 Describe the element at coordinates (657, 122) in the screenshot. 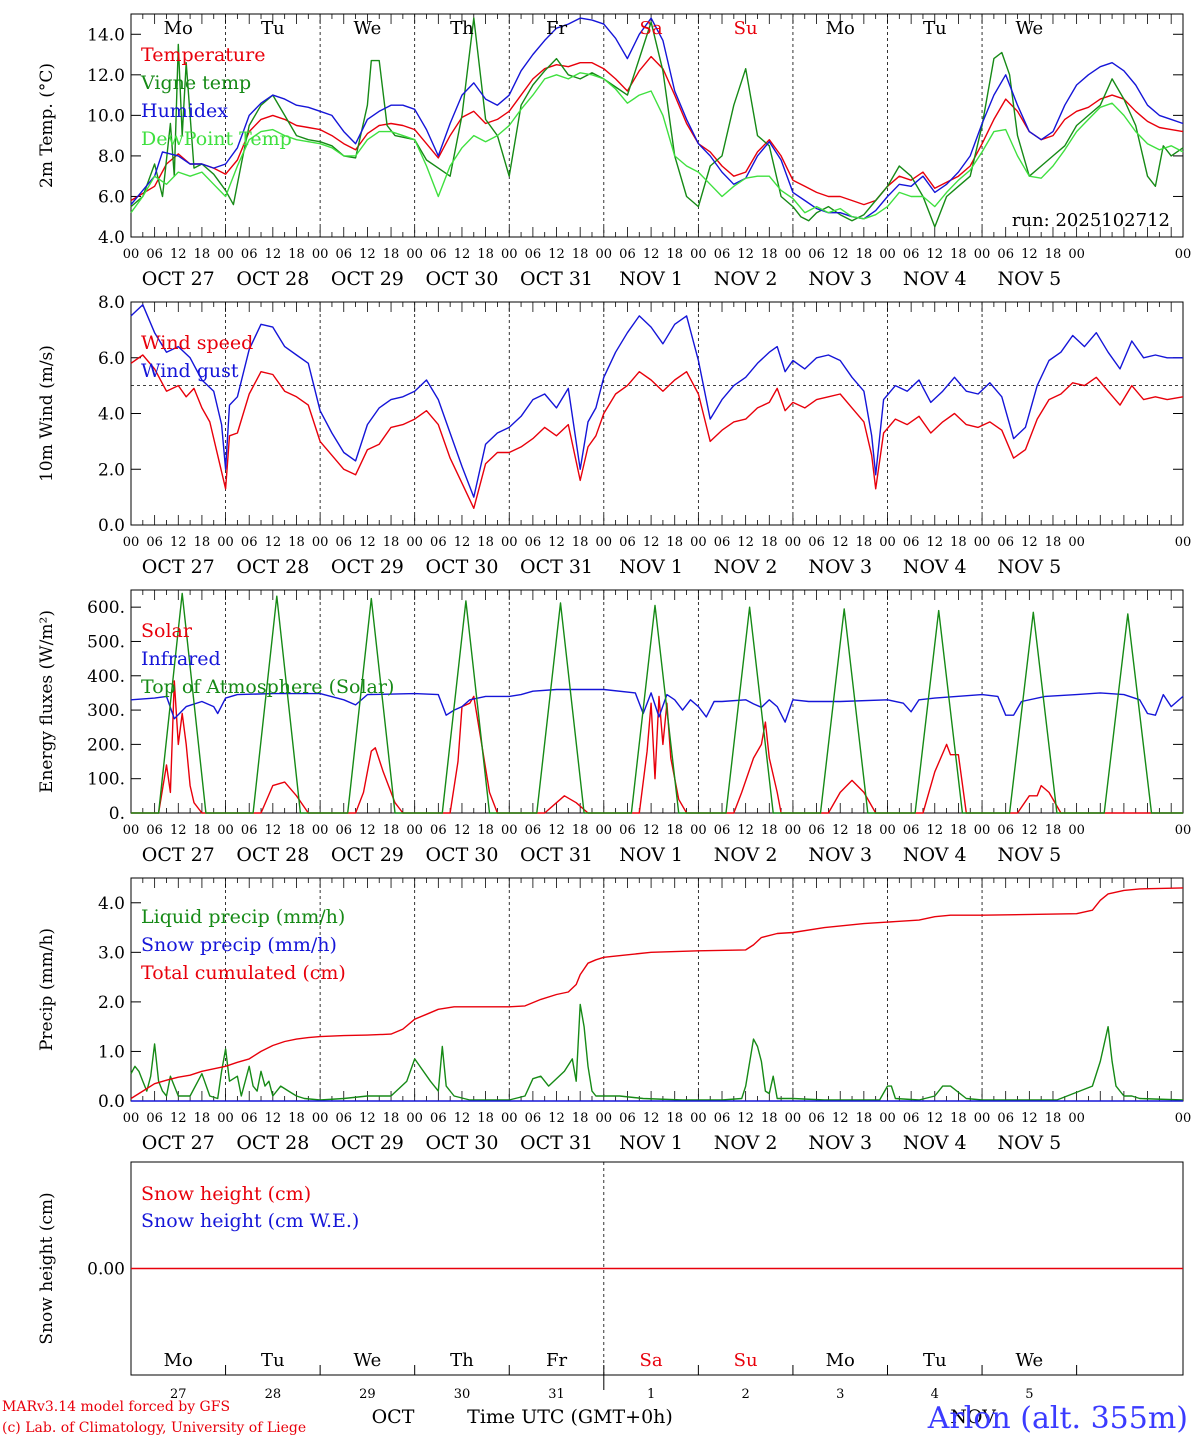

I see `series-line-vigne-temp` at that location.